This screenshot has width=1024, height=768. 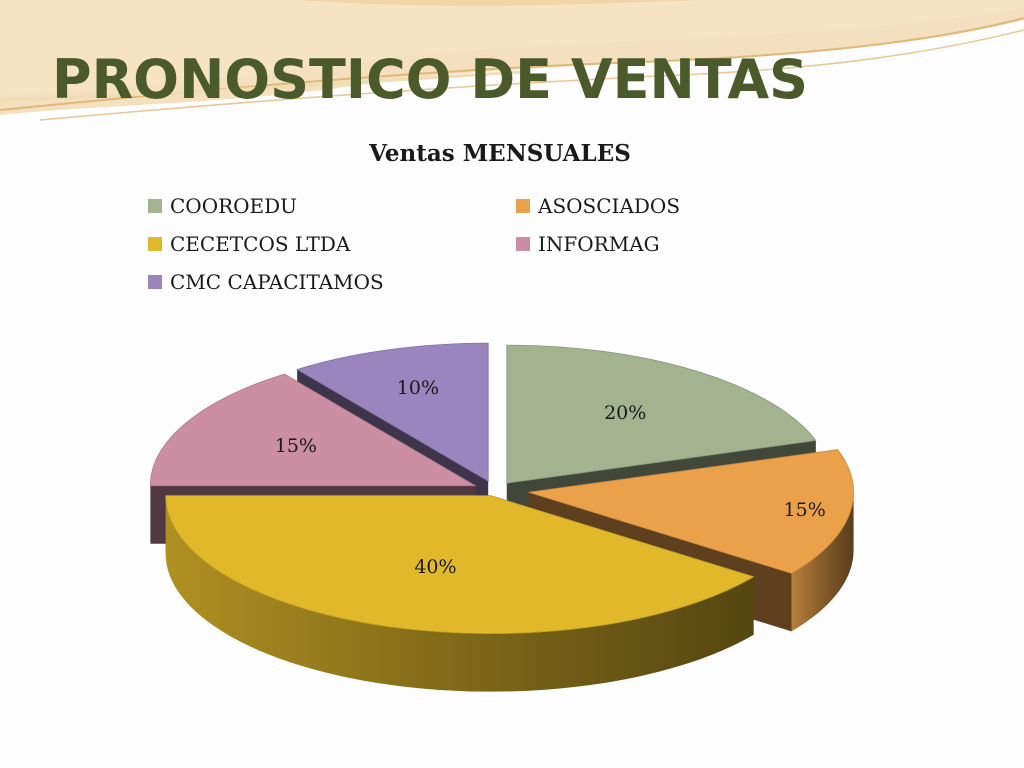 I want to click on legend-item: ASOSCIADOS, so click(x=642, y=205).